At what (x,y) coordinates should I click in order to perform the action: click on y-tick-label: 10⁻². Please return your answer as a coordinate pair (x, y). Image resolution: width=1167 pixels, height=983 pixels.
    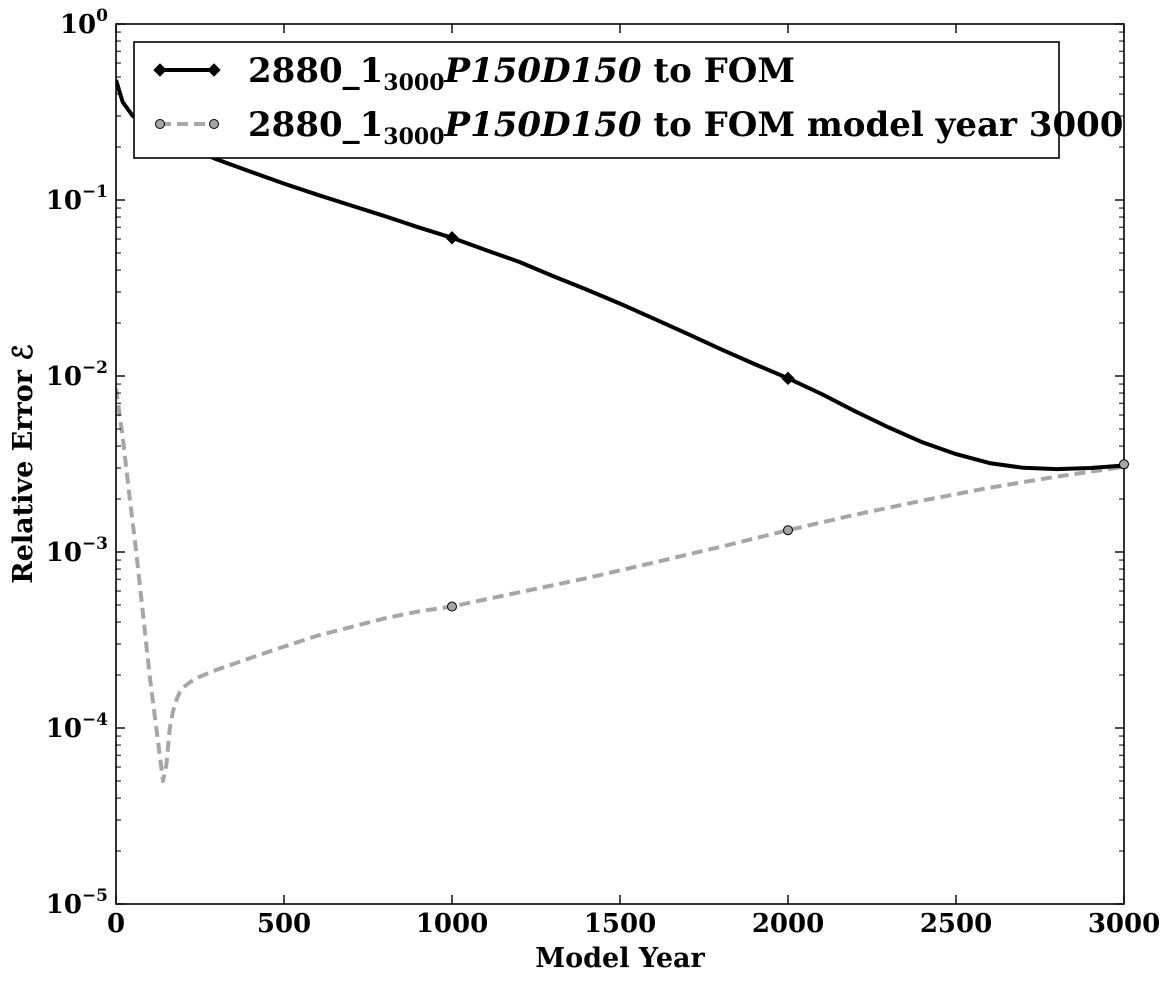
    Looking at the image, I should click on (77, 375).